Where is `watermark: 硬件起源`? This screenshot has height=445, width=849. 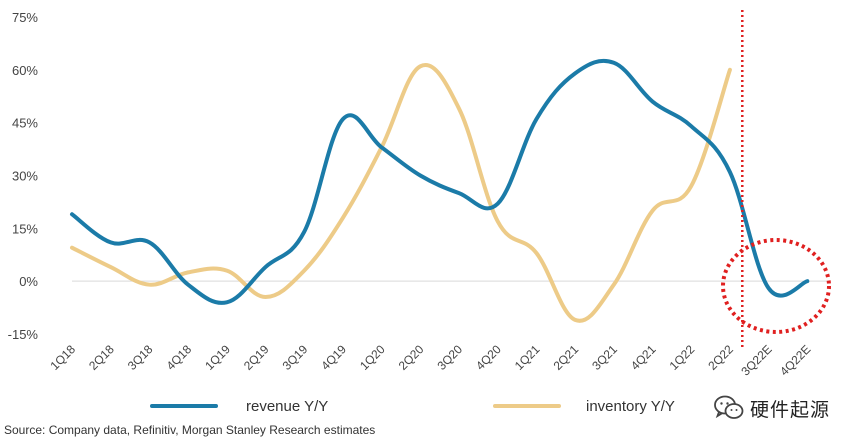 watermark: 硬件起源 is located at coordinates (772, 408).